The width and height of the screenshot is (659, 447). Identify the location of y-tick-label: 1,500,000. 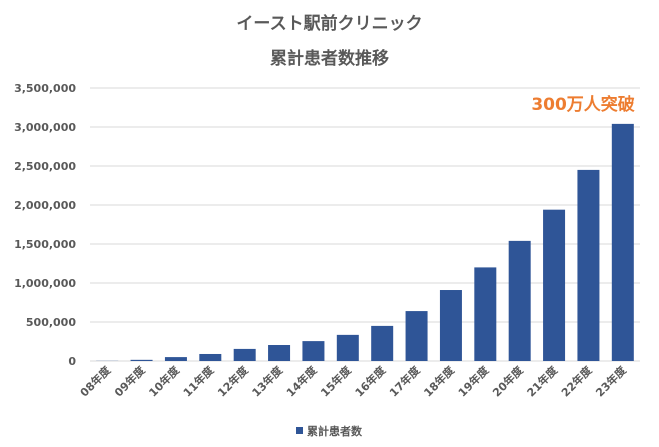
(45, 244).